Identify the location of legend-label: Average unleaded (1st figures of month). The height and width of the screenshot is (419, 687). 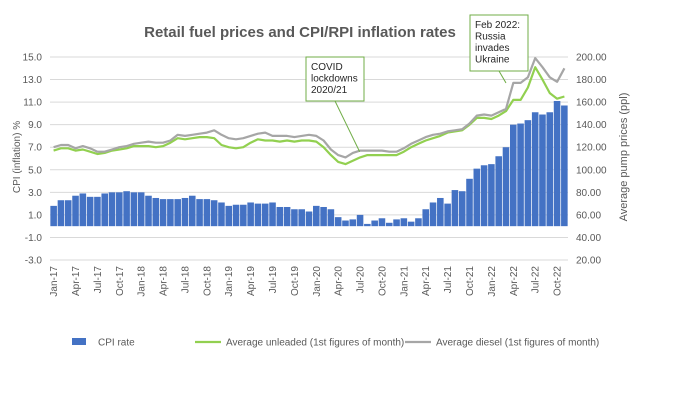
(315, 343).